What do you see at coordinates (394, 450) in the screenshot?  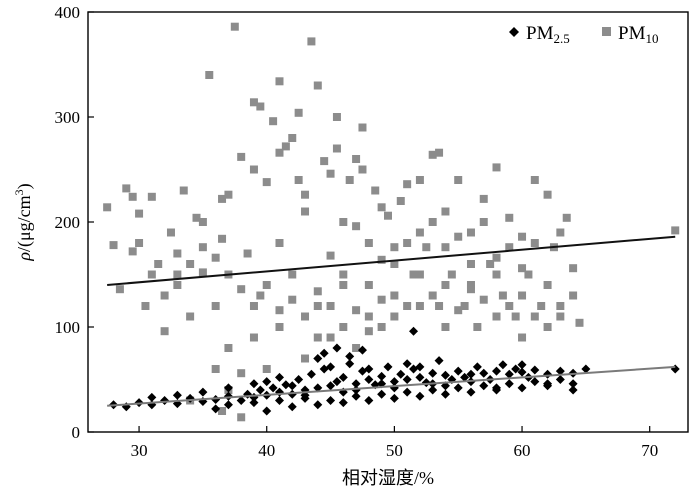 I see `x-tick-label: 50` at bounding box center [394, 450].